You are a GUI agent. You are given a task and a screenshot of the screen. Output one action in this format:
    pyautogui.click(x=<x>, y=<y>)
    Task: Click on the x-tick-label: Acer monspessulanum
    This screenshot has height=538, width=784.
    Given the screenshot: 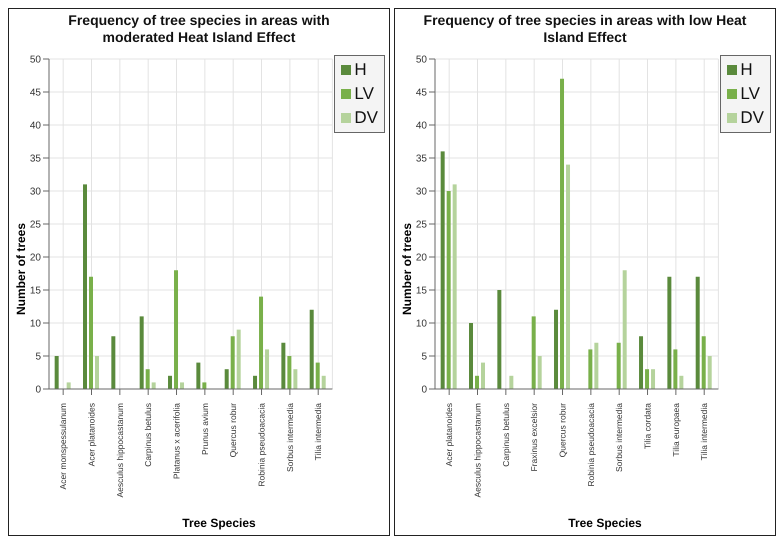 What is the action you would take?
    pyautogui.click(x=63, y=446)
    